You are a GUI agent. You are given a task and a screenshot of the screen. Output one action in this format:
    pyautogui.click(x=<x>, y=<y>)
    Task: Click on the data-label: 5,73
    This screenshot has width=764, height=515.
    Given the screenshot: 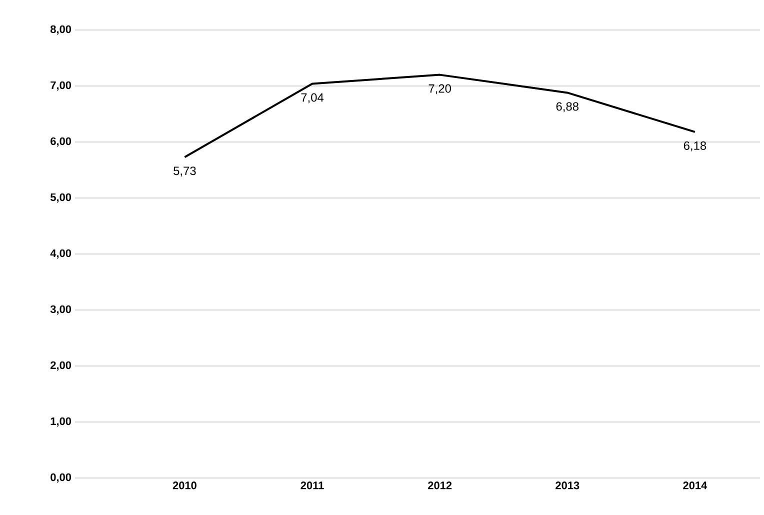 What is the action you would take?
    pyautogui.click(x=185, y=171)
    